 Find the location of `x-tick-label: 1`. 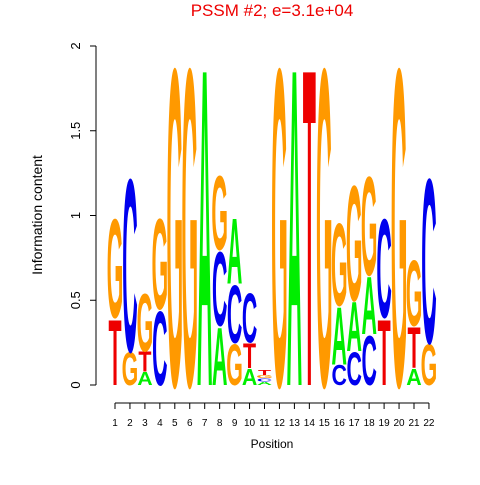

x-tick-label: 1 is located at coordinates (115, 423).